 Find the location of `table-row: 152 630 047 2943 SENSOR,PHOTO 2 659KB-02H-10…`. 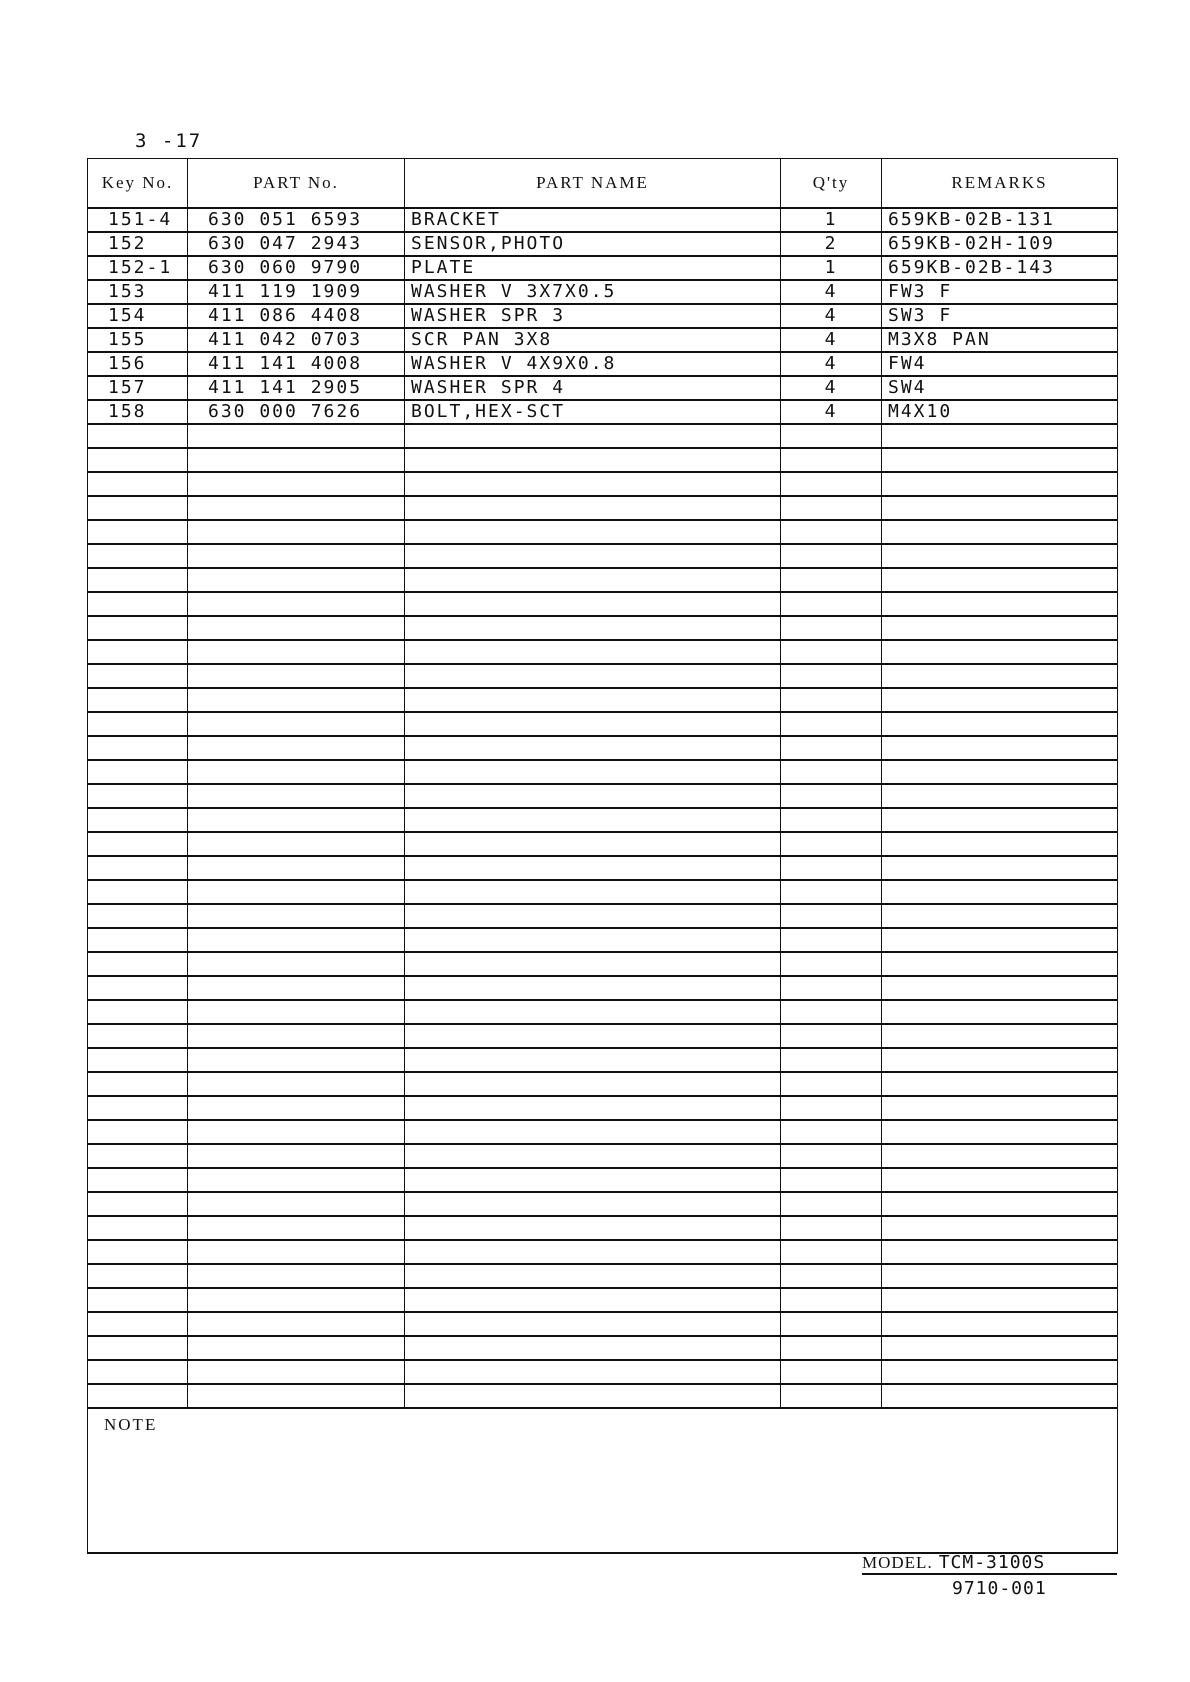

table-row: 152 630 047 2943 SENSOR,PHOTO 2 659KB-02H-10… is located at coordinates (602, 244).